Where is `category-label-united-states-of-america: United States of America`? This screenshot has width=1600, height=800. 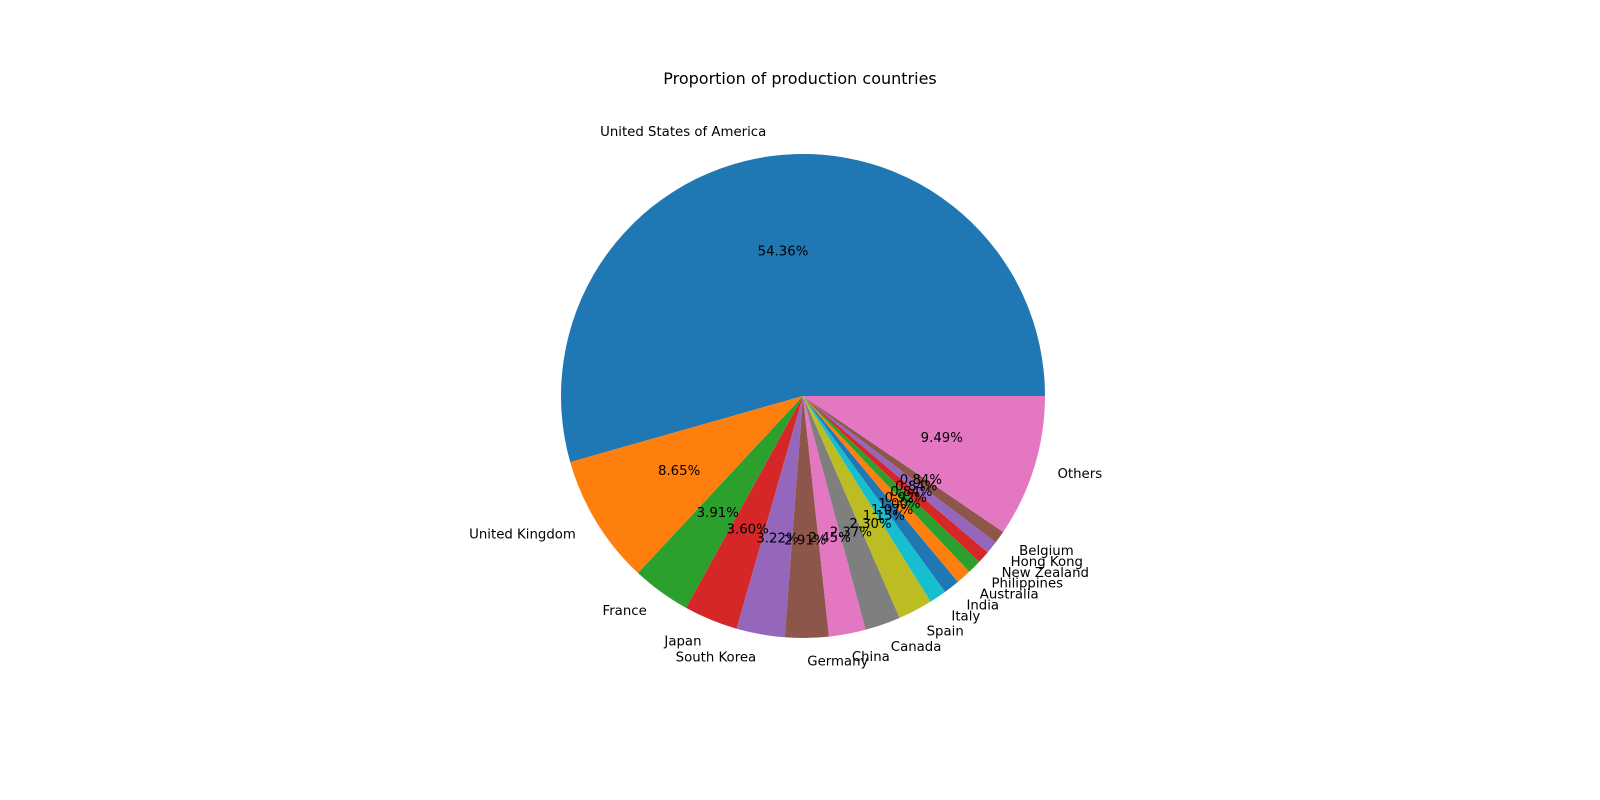
category-label-united-states-of-america: United States of America is located at coordinates (683, 132).